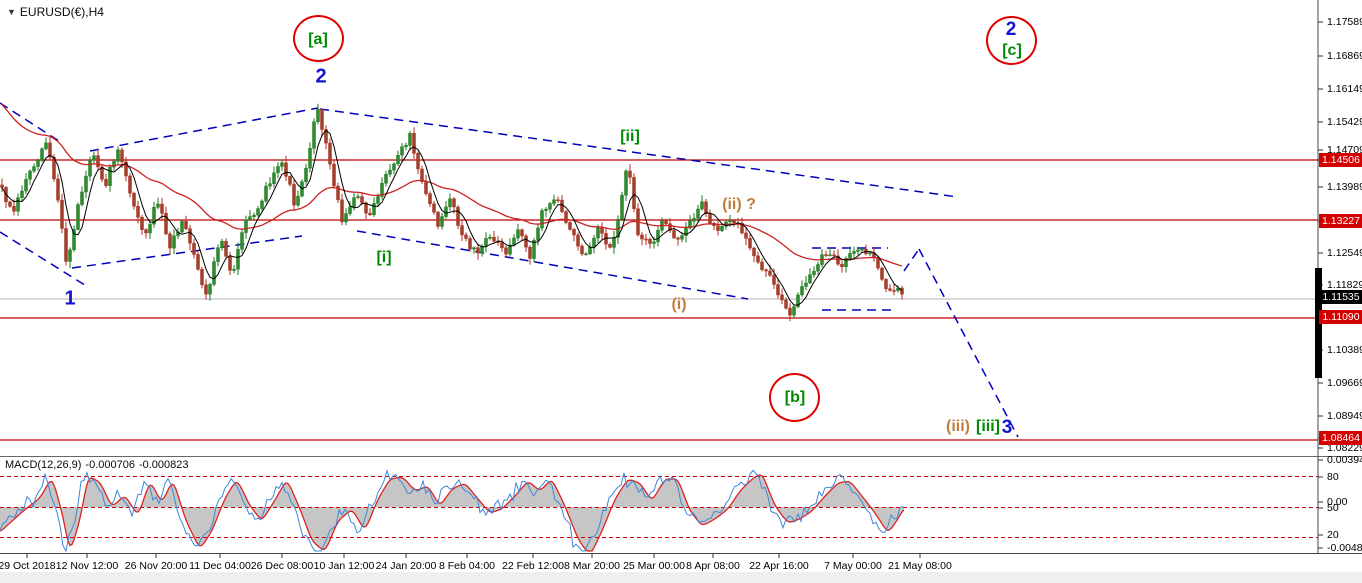  Describe the element at coordinates (31, 123) in the screenshot. I see `trendline-channel-left-fall-upper` at that location.